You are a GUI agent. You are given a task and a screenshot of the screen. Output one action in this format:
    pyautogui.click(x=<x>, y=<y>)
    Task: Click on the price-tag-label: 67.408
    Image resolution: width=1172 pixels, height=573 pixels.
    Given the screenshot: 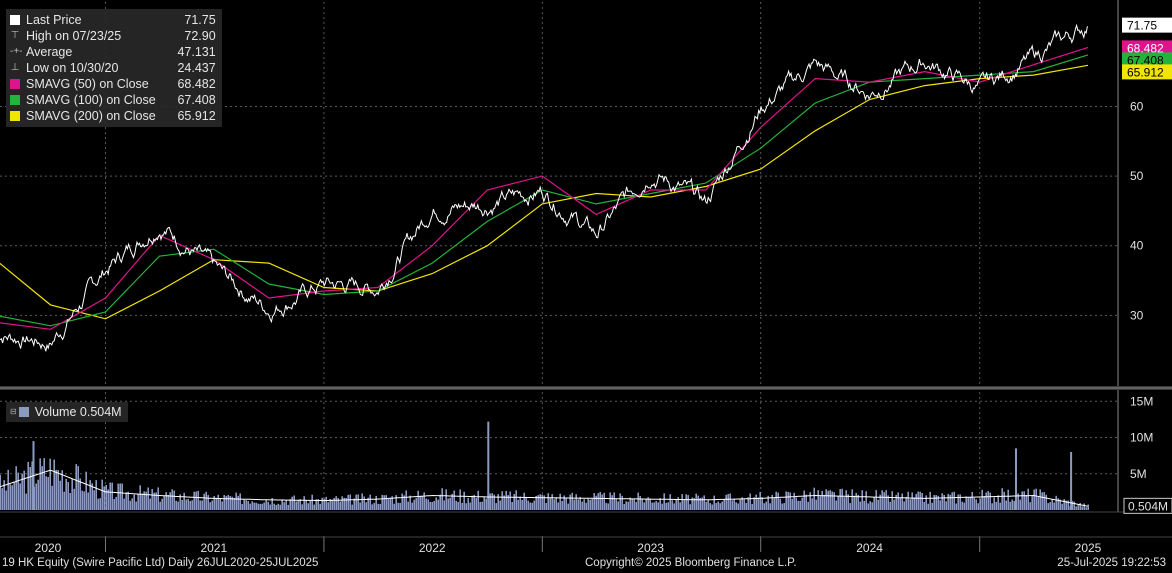 What is the action you would take?
    pyautogui.click(x=1145, y=60)
    